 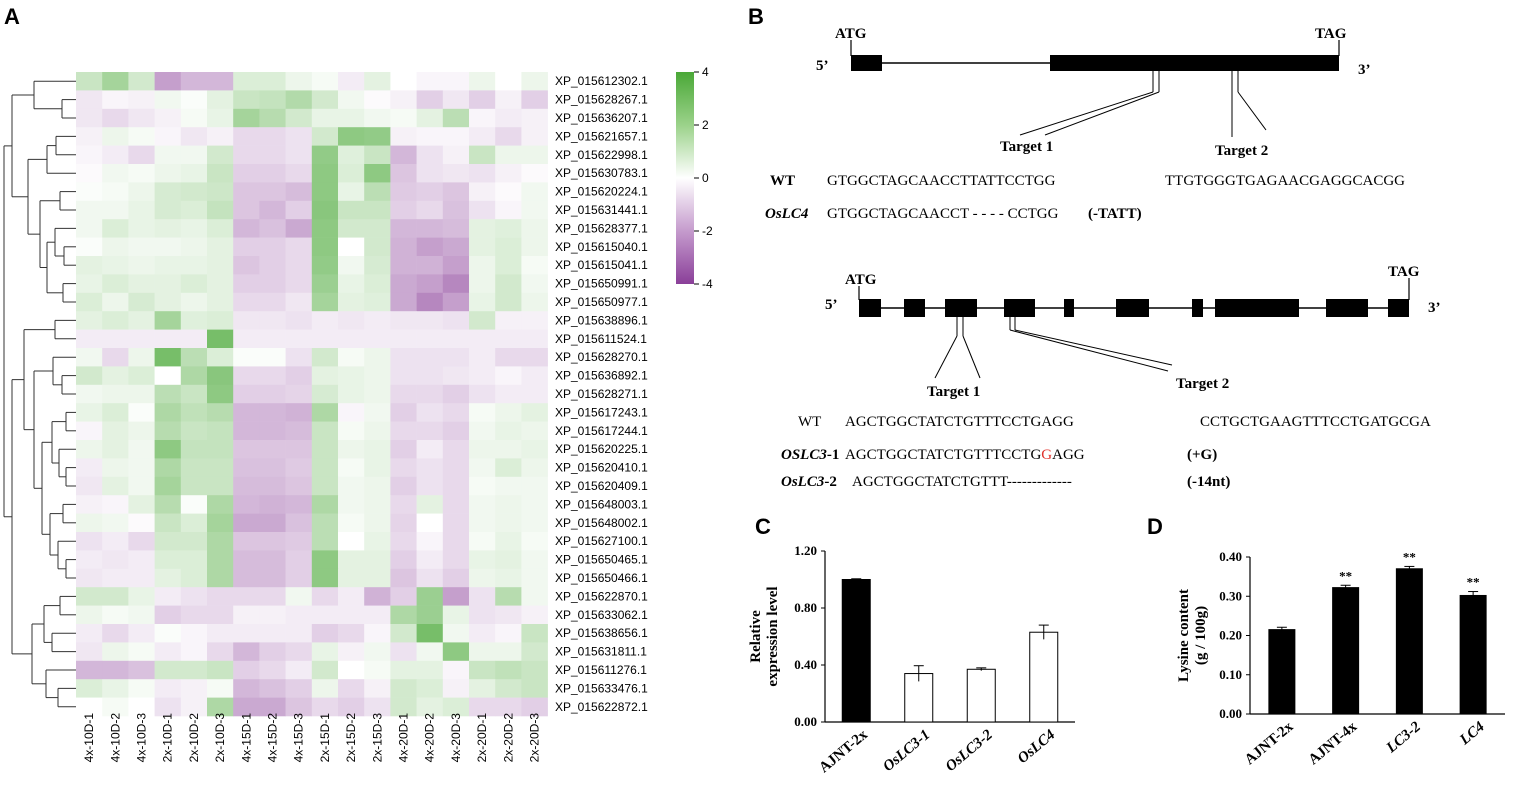 What do you see at coordinates (969, 750) in the screenshot?
I see `category-label: OsLC3-2` at bounding box center [969, 750].